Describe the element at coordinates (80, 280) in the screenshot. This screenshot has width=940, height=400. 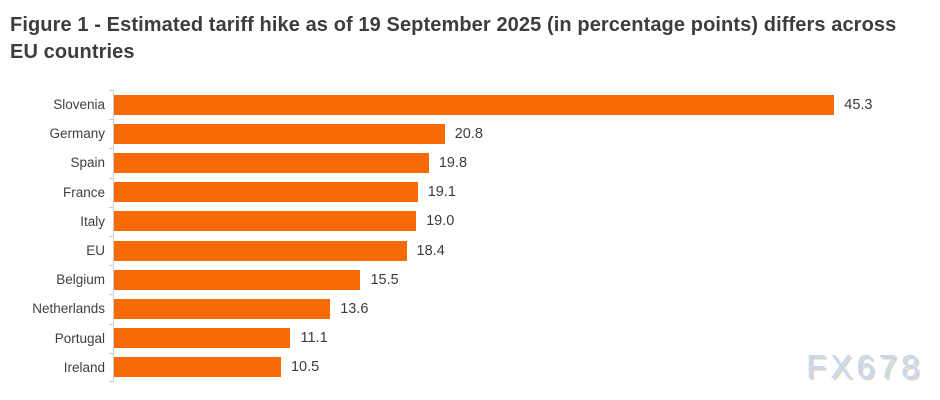
I see `category-label: Belgium` at that location.